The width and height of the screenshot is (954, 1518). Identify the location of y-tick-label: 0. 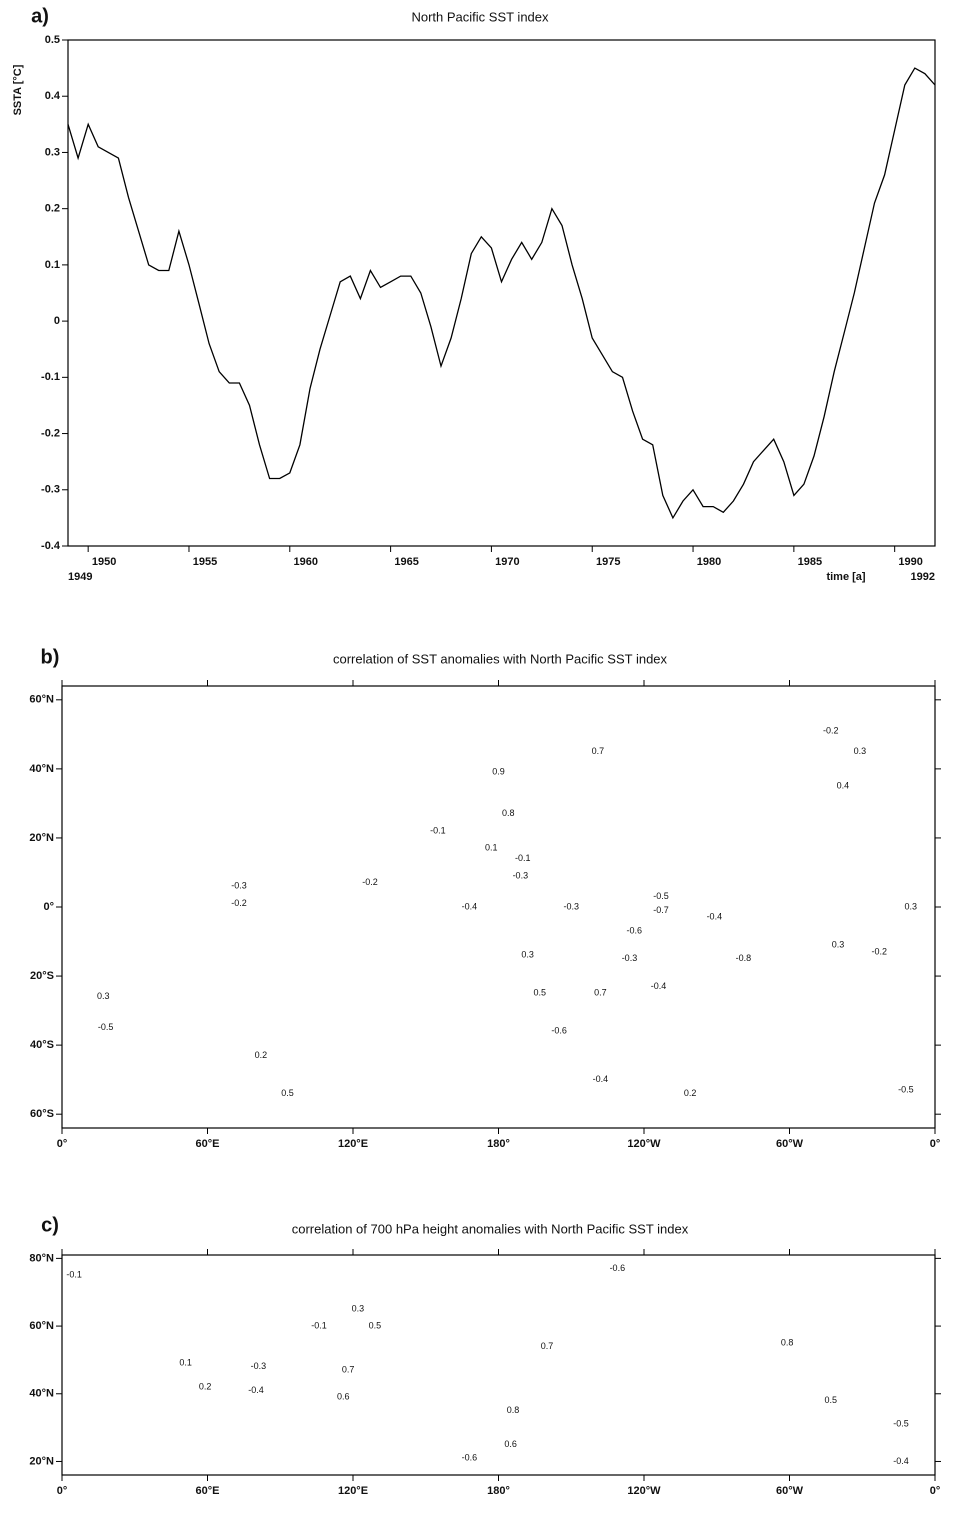
(57, 321).